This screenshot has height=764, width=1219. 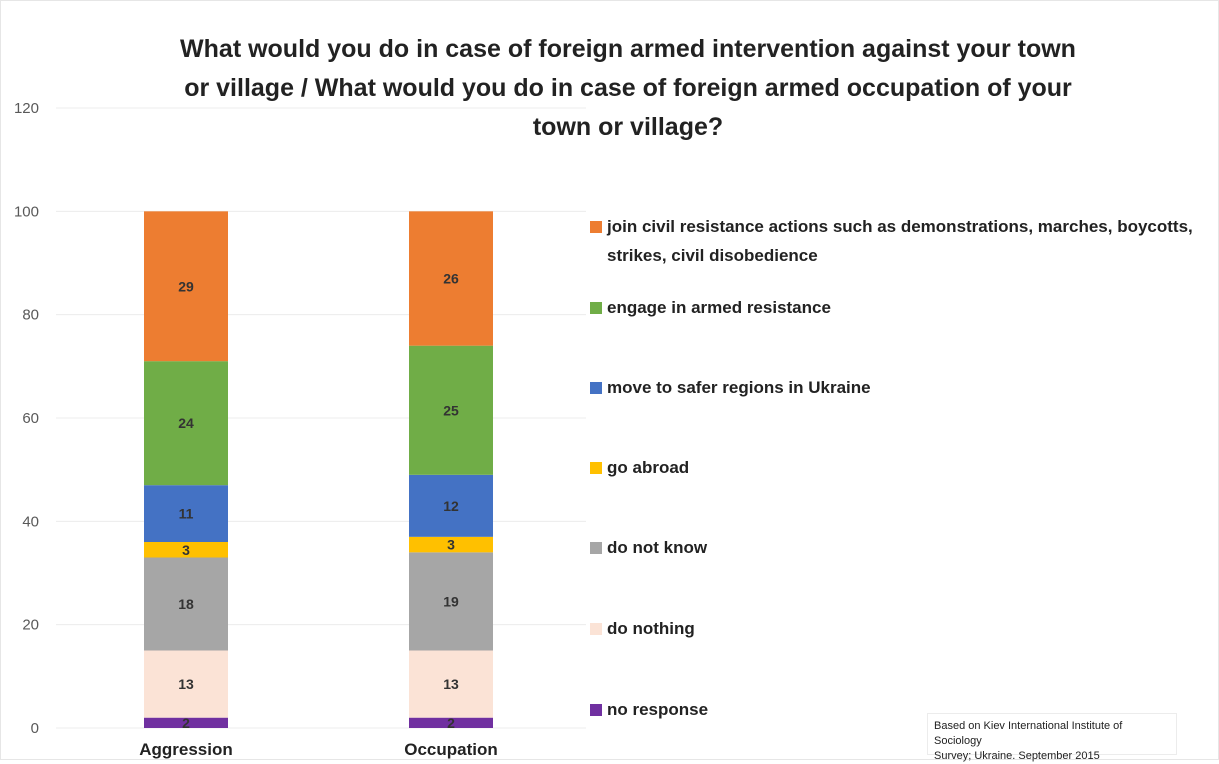 I want to click on data-label: 24, so click(x=186, y=423).